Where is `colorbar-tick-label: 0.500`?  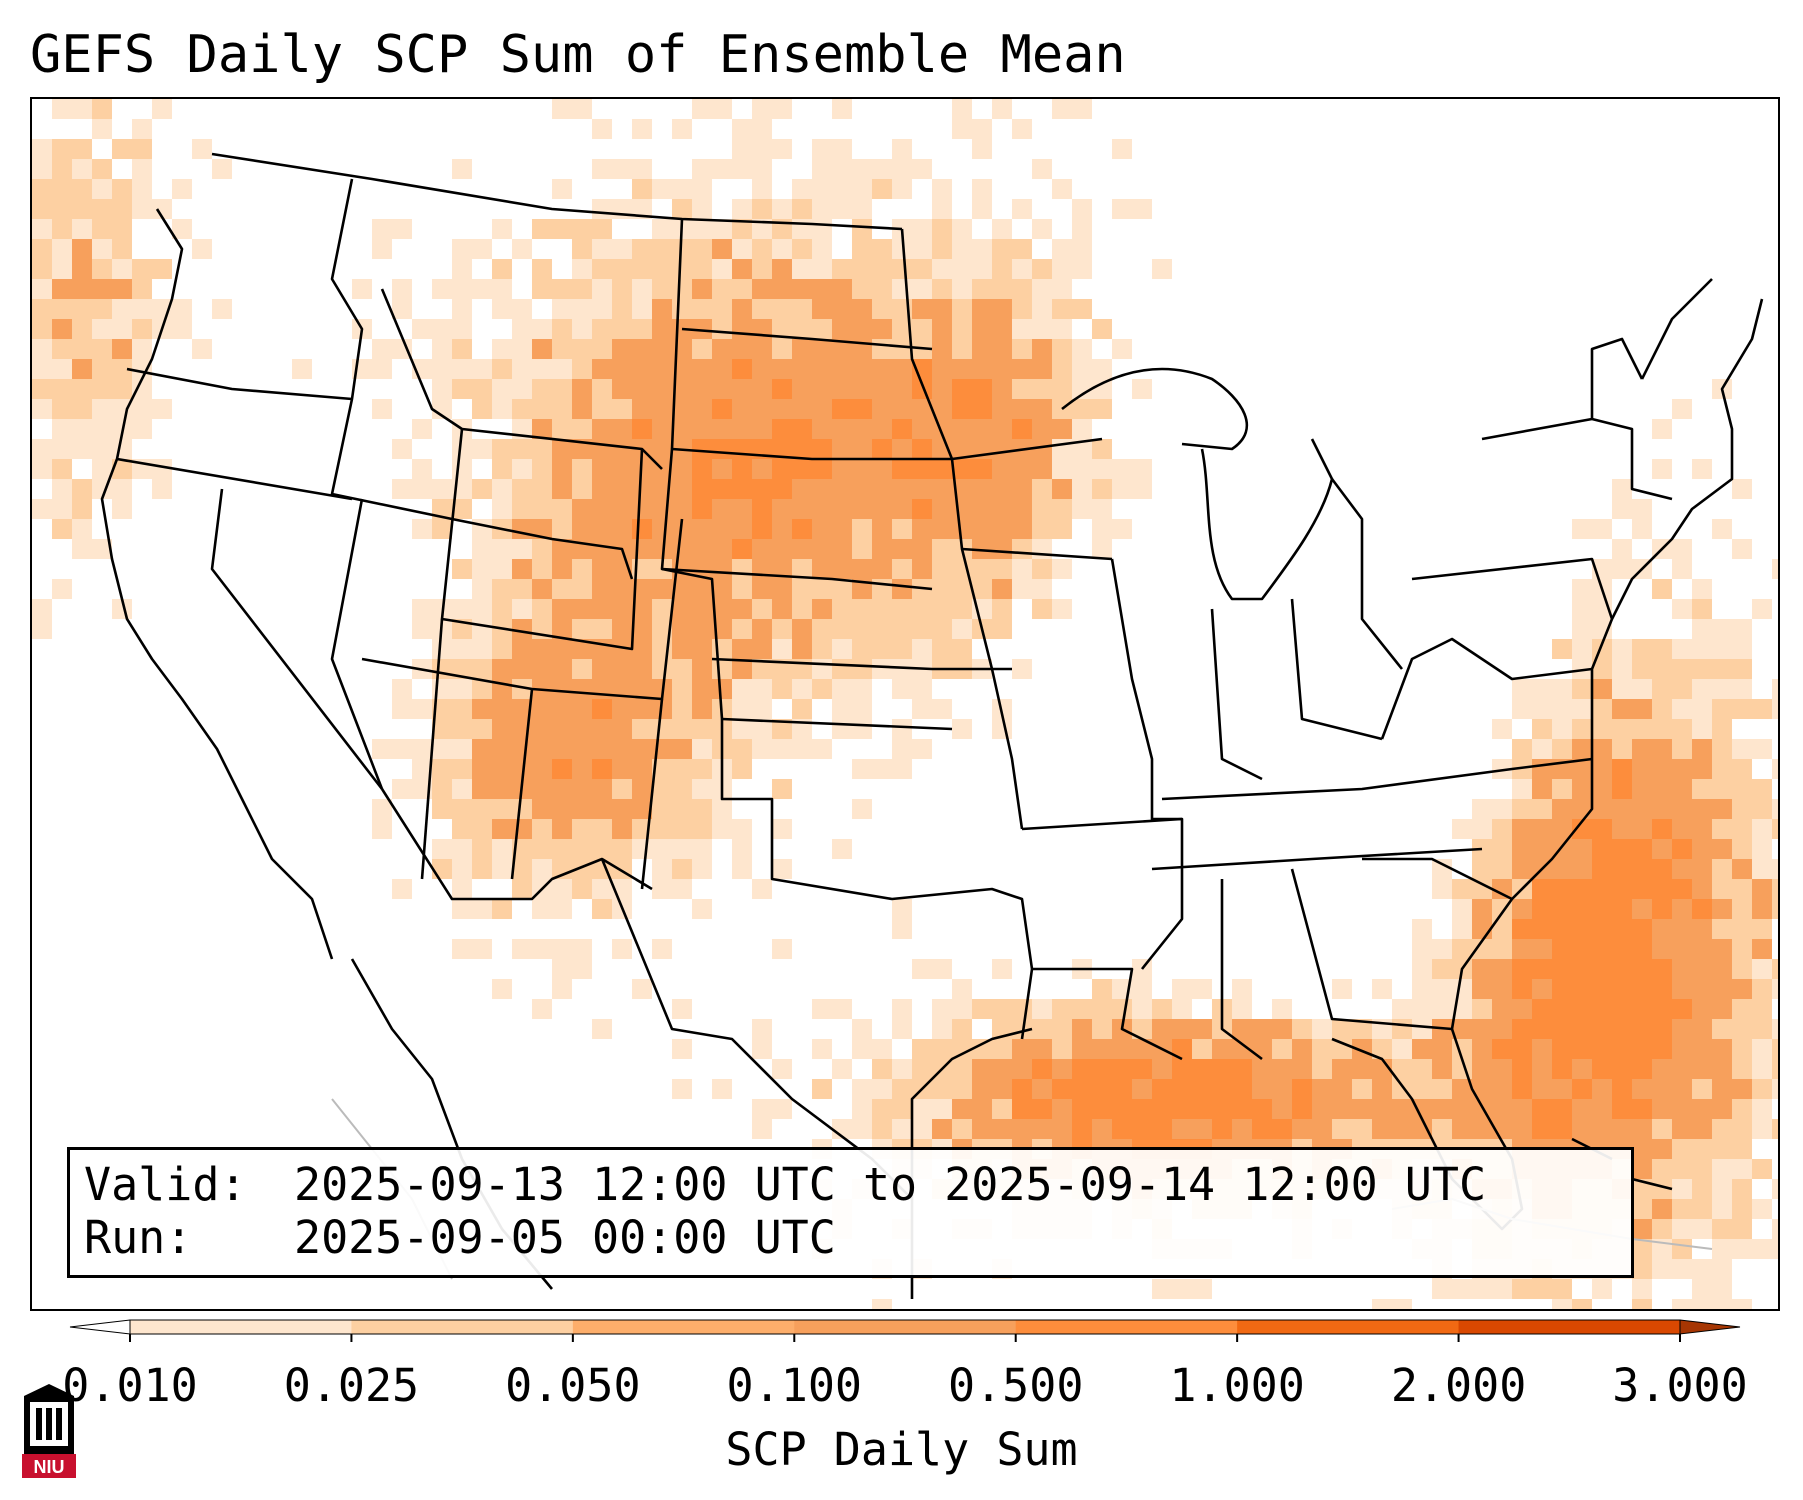
colorbar-tick-label: 0.500 is located at coordinates (1015, 1385).